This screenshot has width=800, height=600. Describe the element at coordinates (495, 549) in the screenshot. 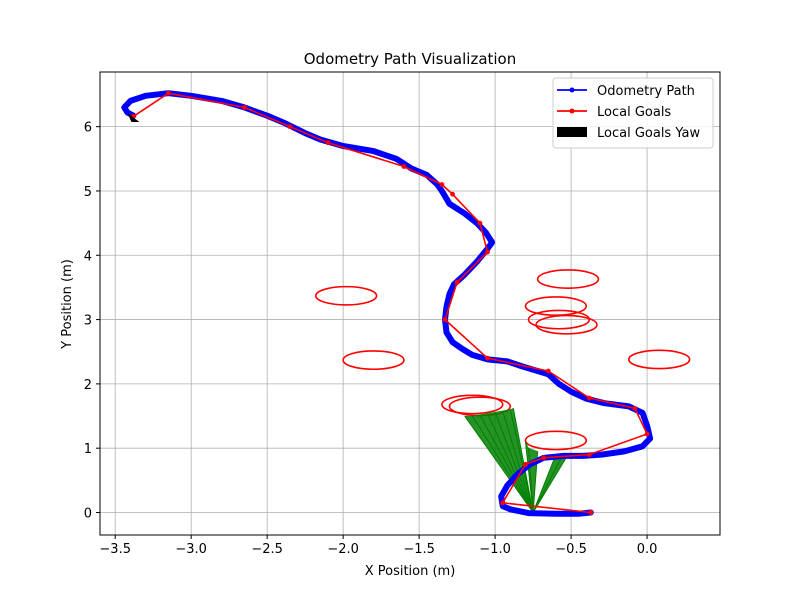

I see `x-tick-label: −1.0` at that location.